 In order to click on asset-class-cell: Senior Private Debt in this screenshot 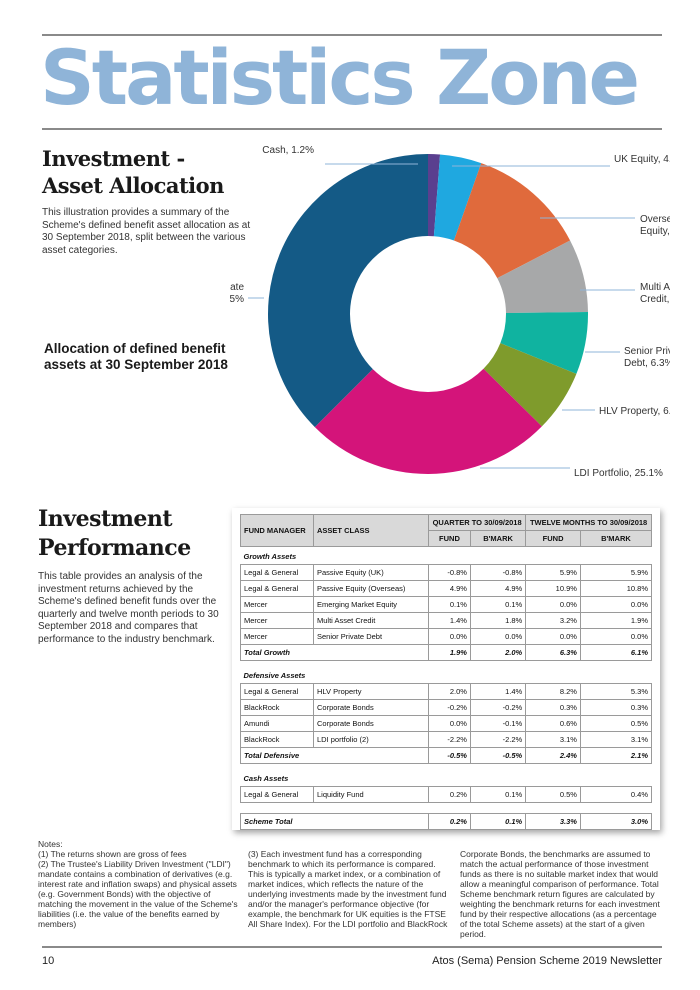, I will do `click(371, 636)`.